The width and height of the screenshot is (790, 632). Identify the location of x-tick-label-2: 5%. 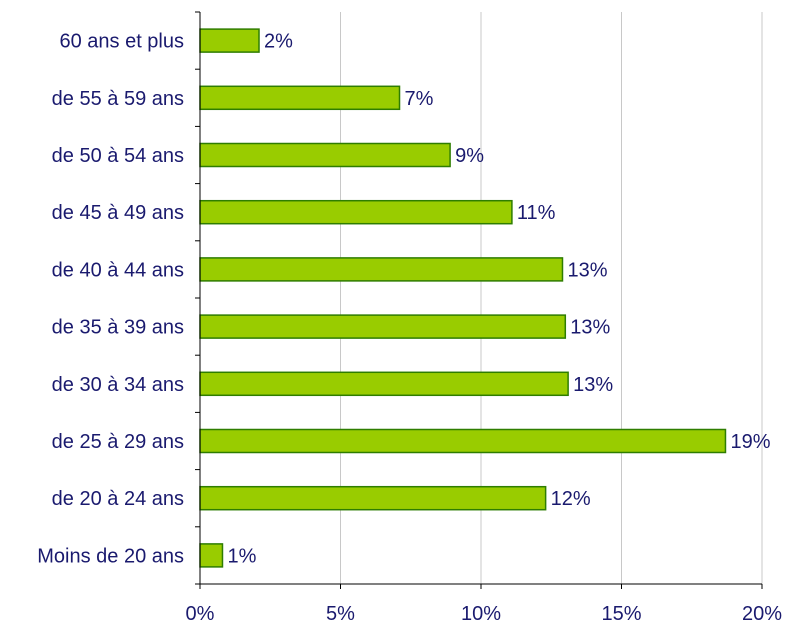
(340, 614).